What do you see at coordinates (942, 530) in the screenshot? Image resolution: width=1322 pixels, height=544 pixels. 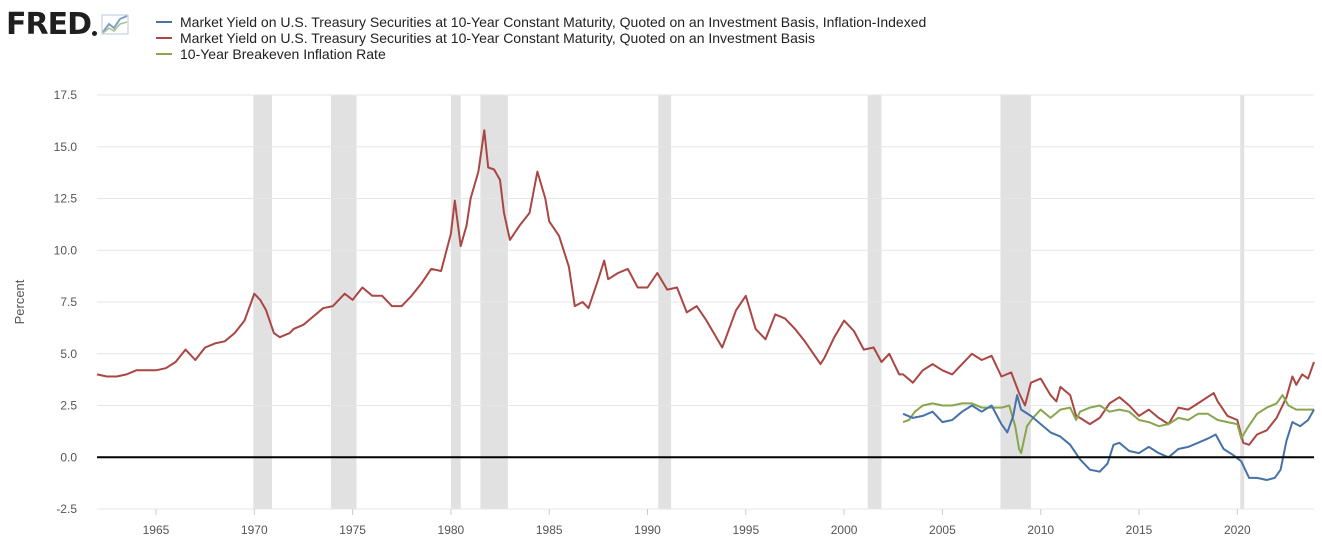 I see `x-tick-label-8: 2005` at bounding box center [942, 530].